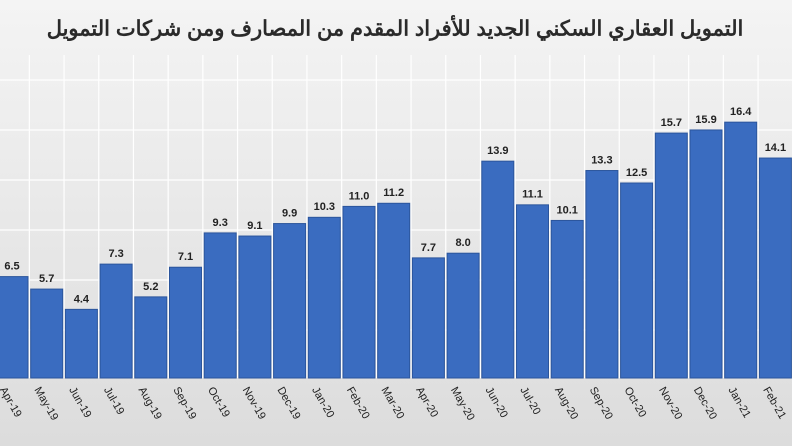  What do you see at coordinates (393, 193) in the screenshot?
I see `value-label: 11.2` at bounding box center [393, 193].